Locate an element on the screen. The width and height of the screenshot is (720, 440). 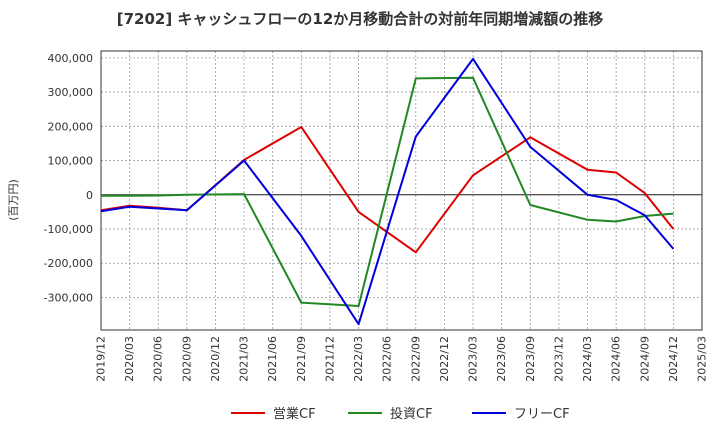
x-tick-label: 2020/06 is located at coordinates (158, 359).